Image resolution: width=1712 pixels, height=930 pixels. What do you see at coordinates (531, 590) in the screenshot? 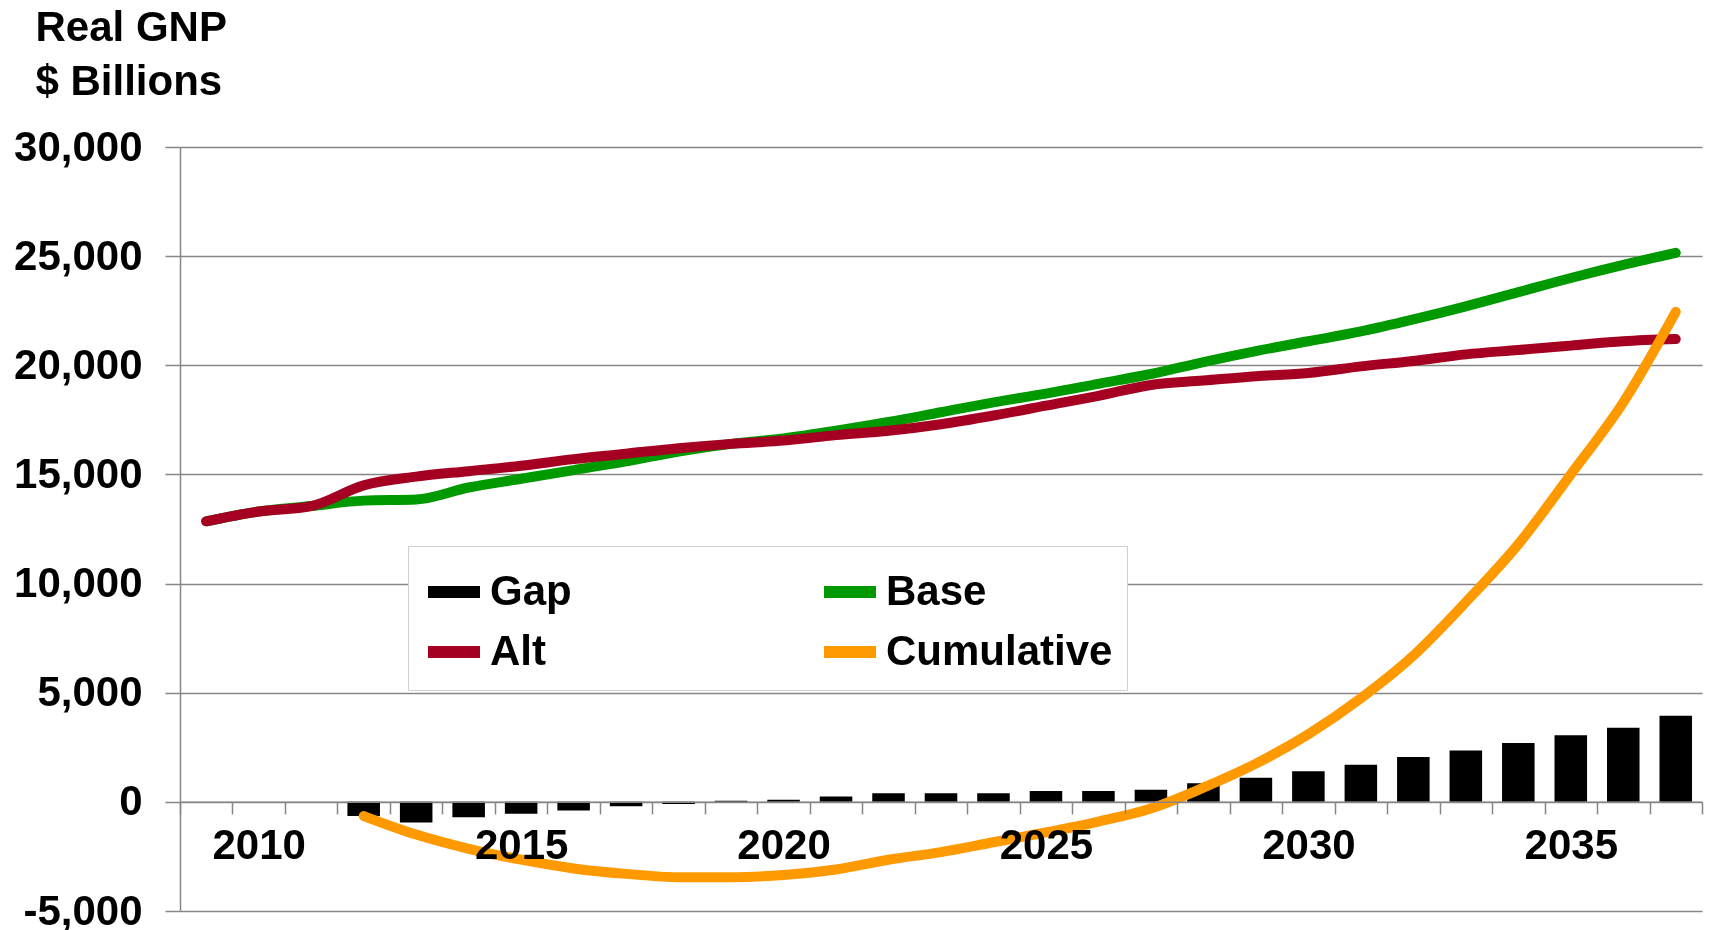
I see `legend-label: Gap` at bounding box center [531, 590].